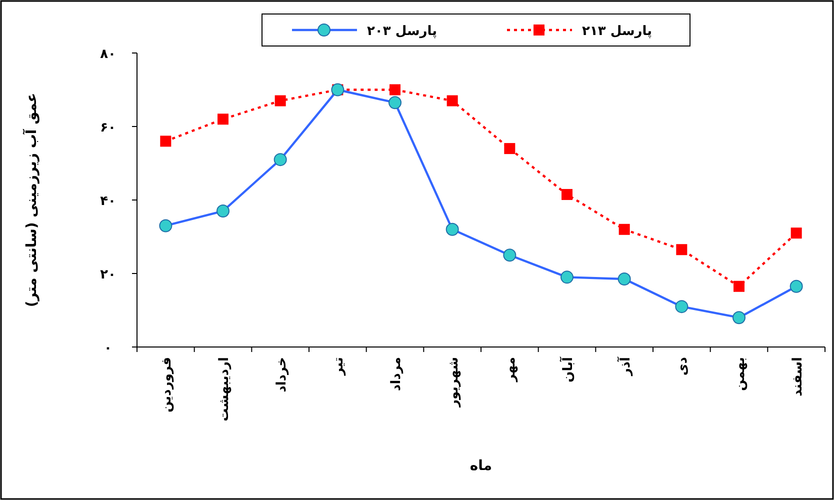 The image size is (835, 501). I want to click on y-tick-label: ۲۰, so click(108, 275).